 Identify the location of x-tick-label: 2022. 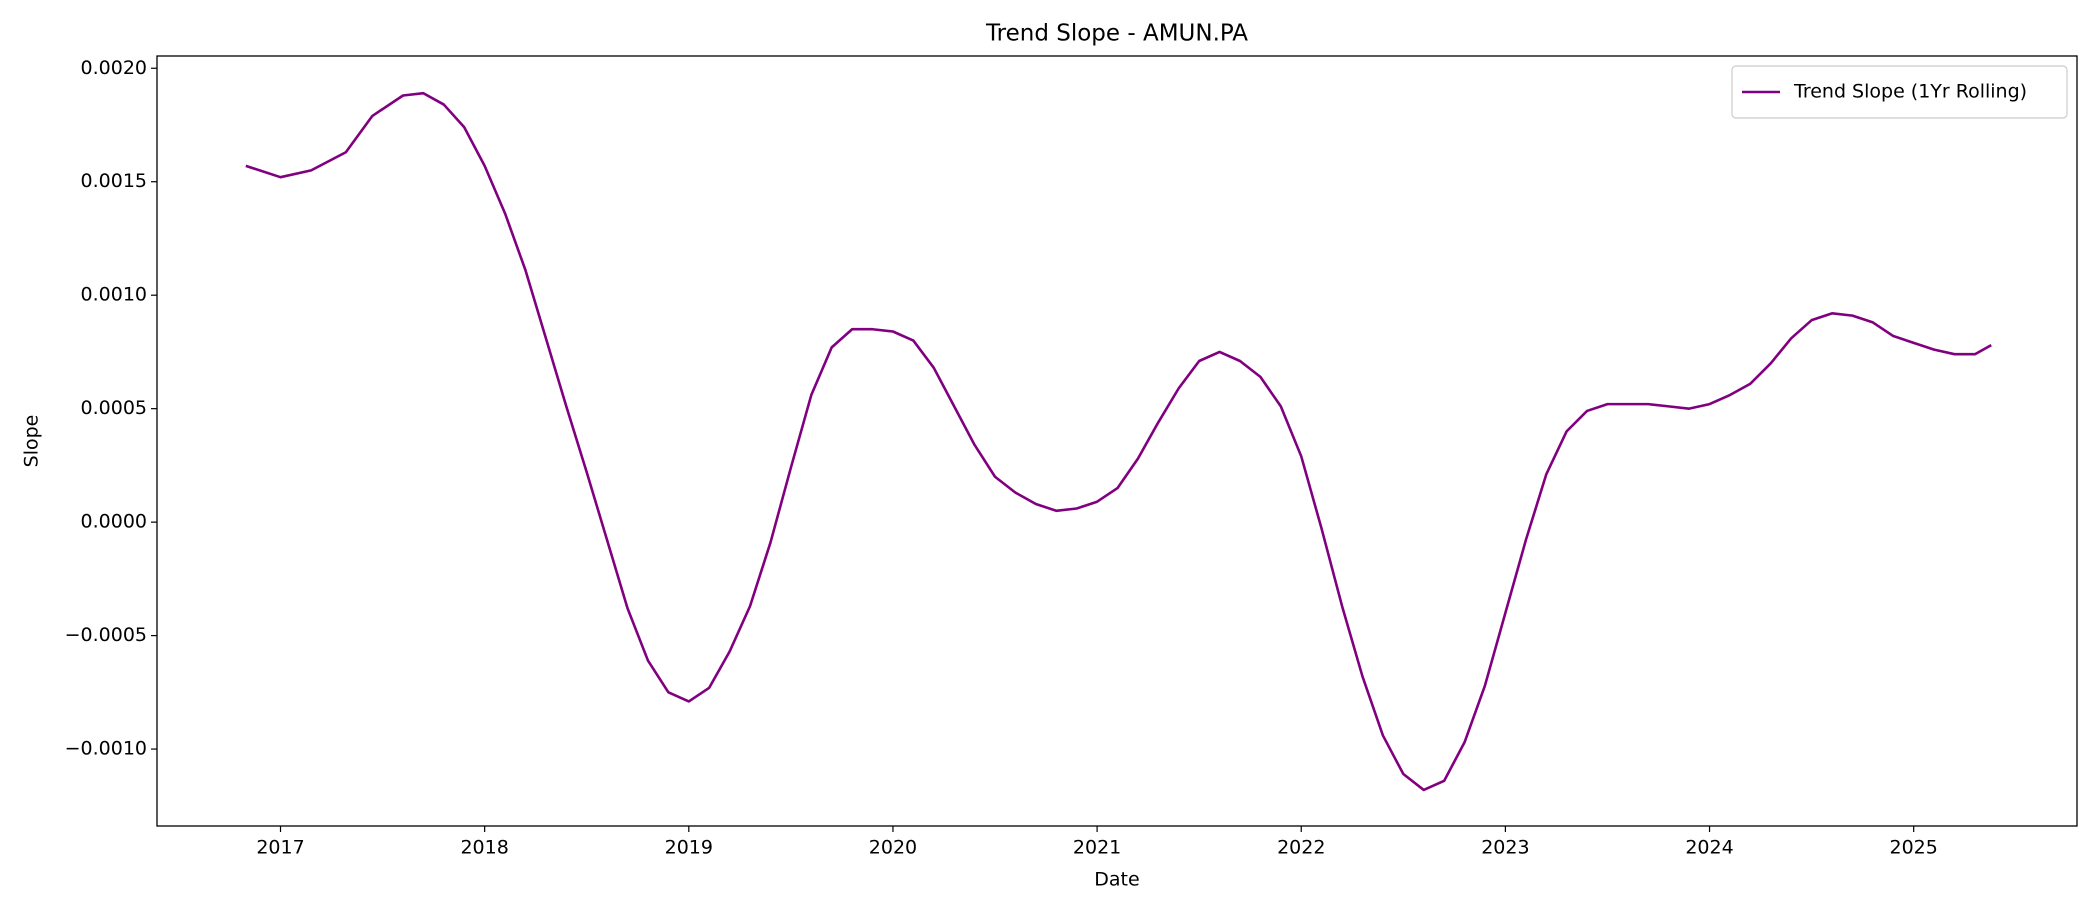
(1301, 848).